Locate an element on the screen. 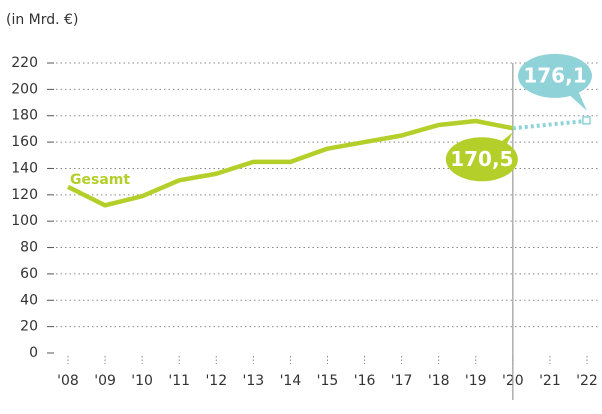 This screenshot has height=414, width=602. x-tick-label: '11 is located at coordinates (179, 381).